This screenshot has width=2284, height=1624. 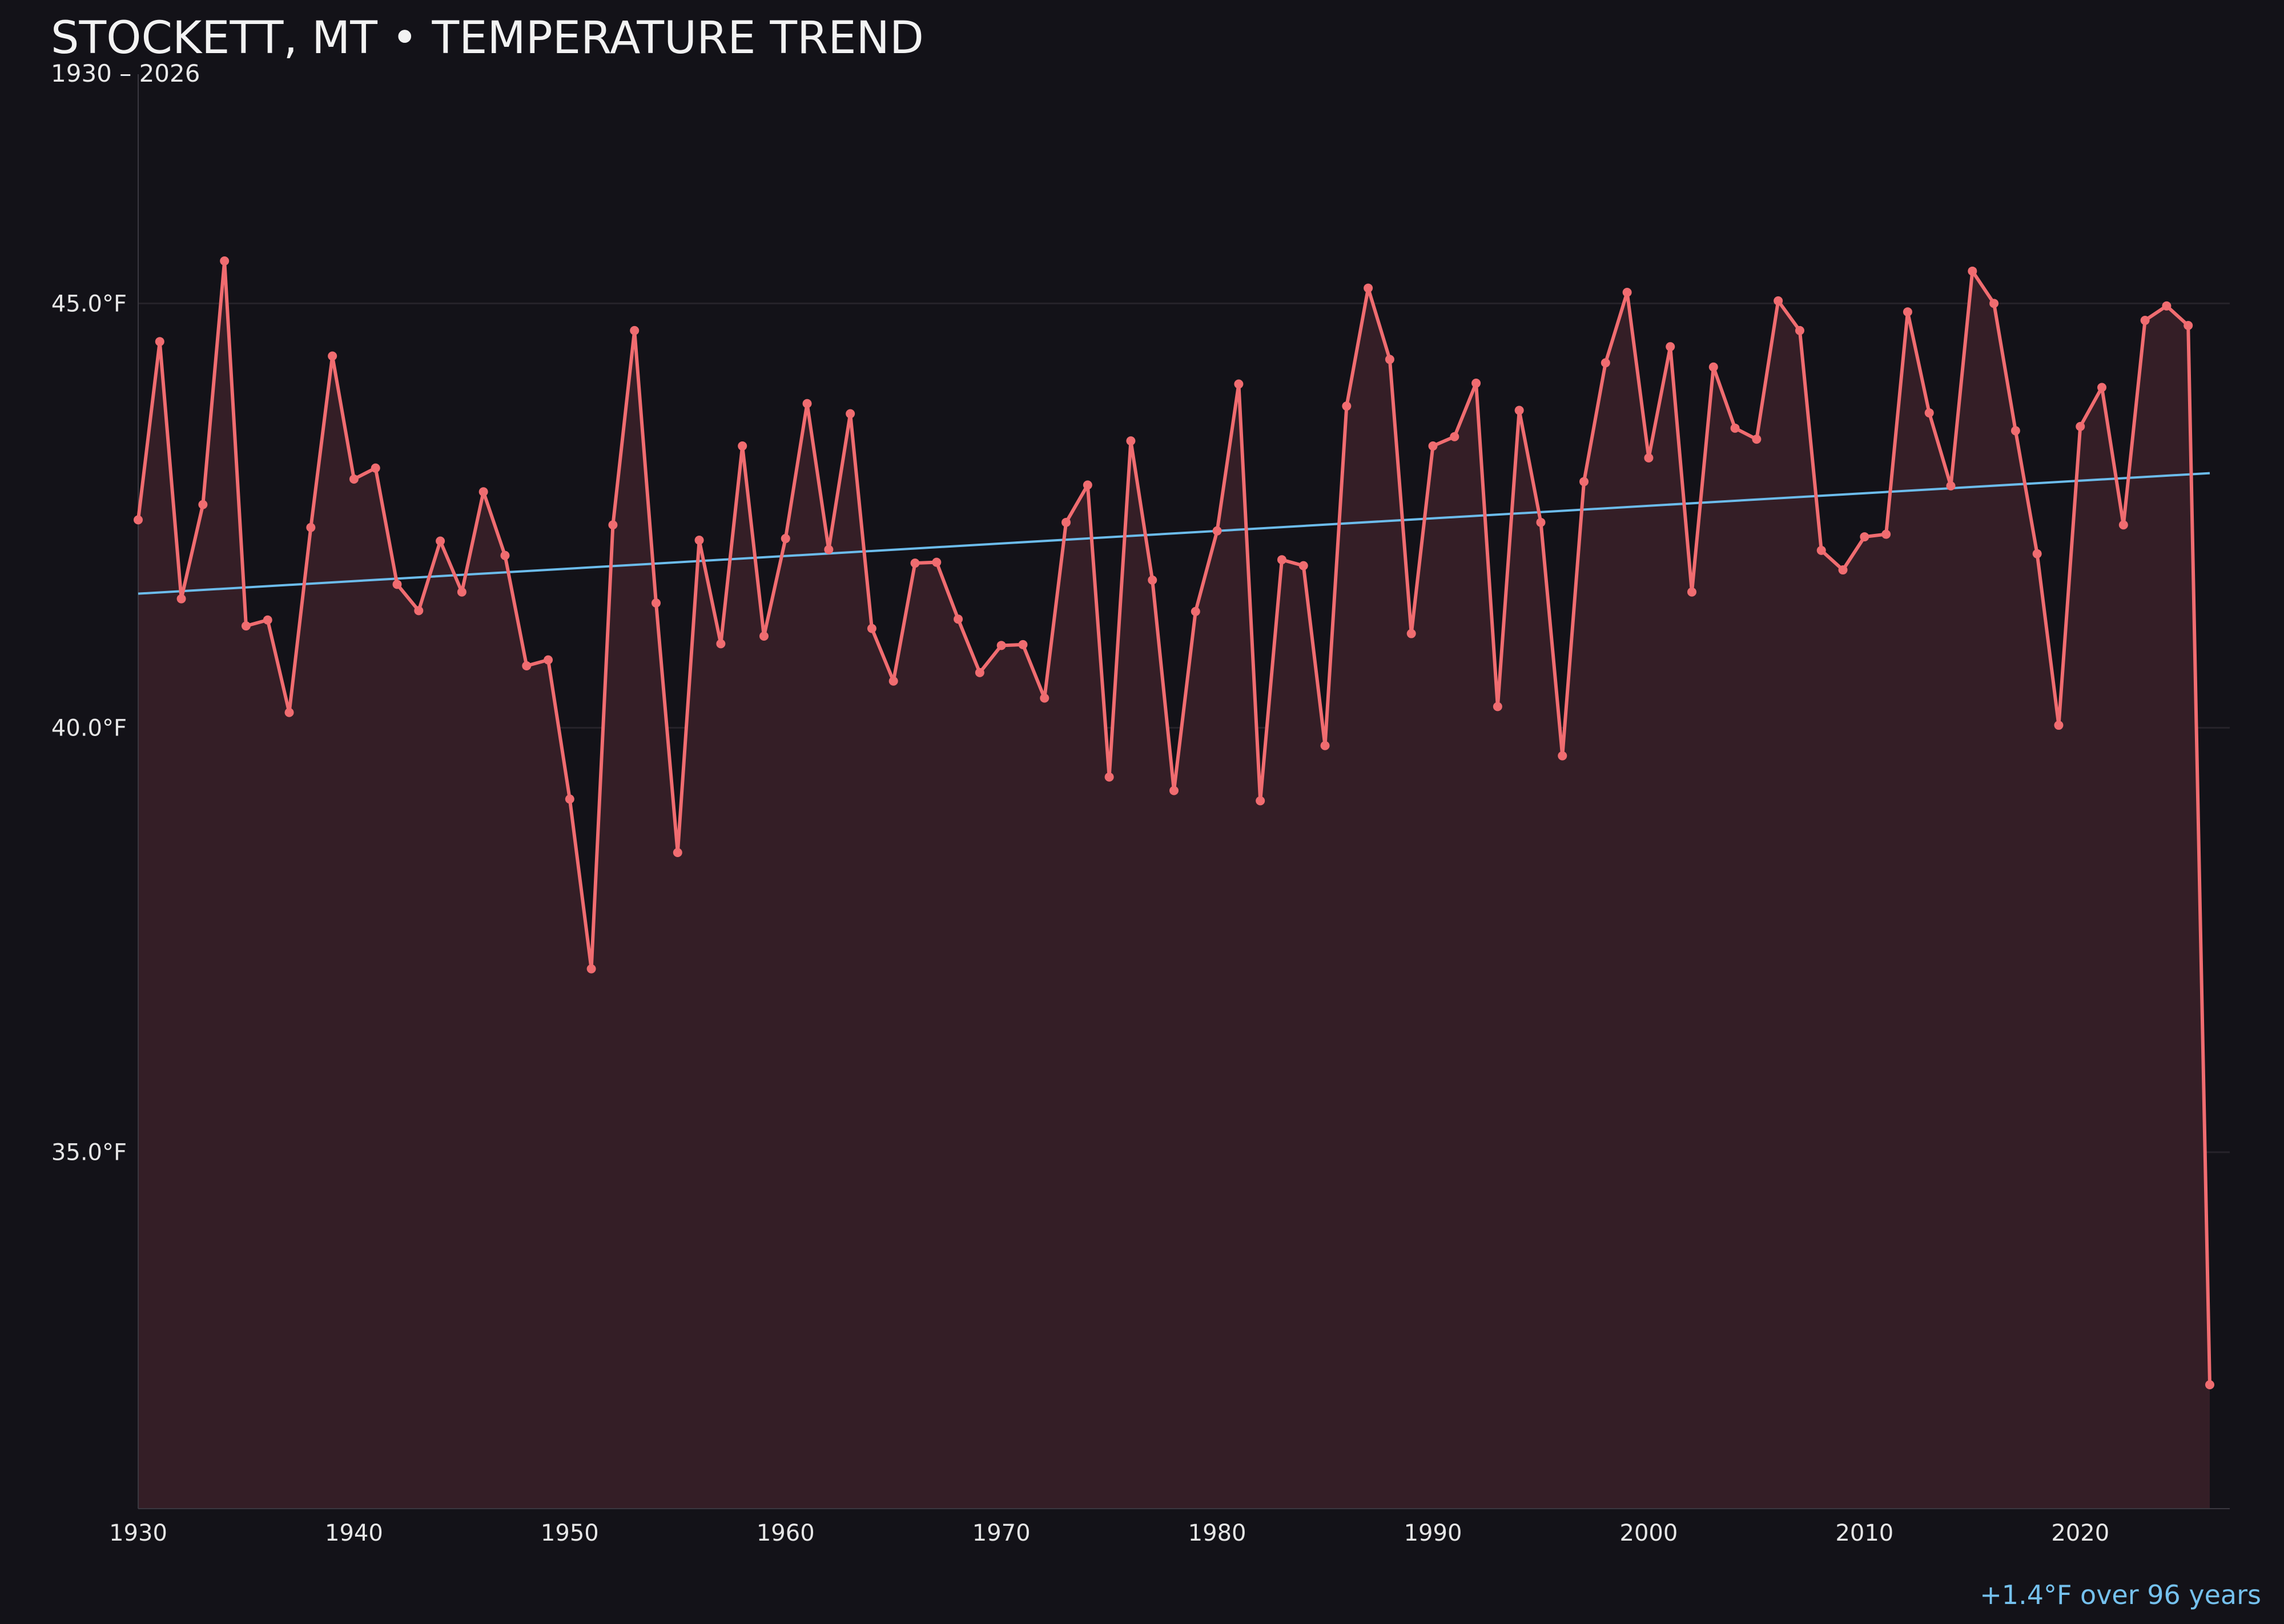 I want to click on x-tick-label: 1930, so click(x=138, y=1533).